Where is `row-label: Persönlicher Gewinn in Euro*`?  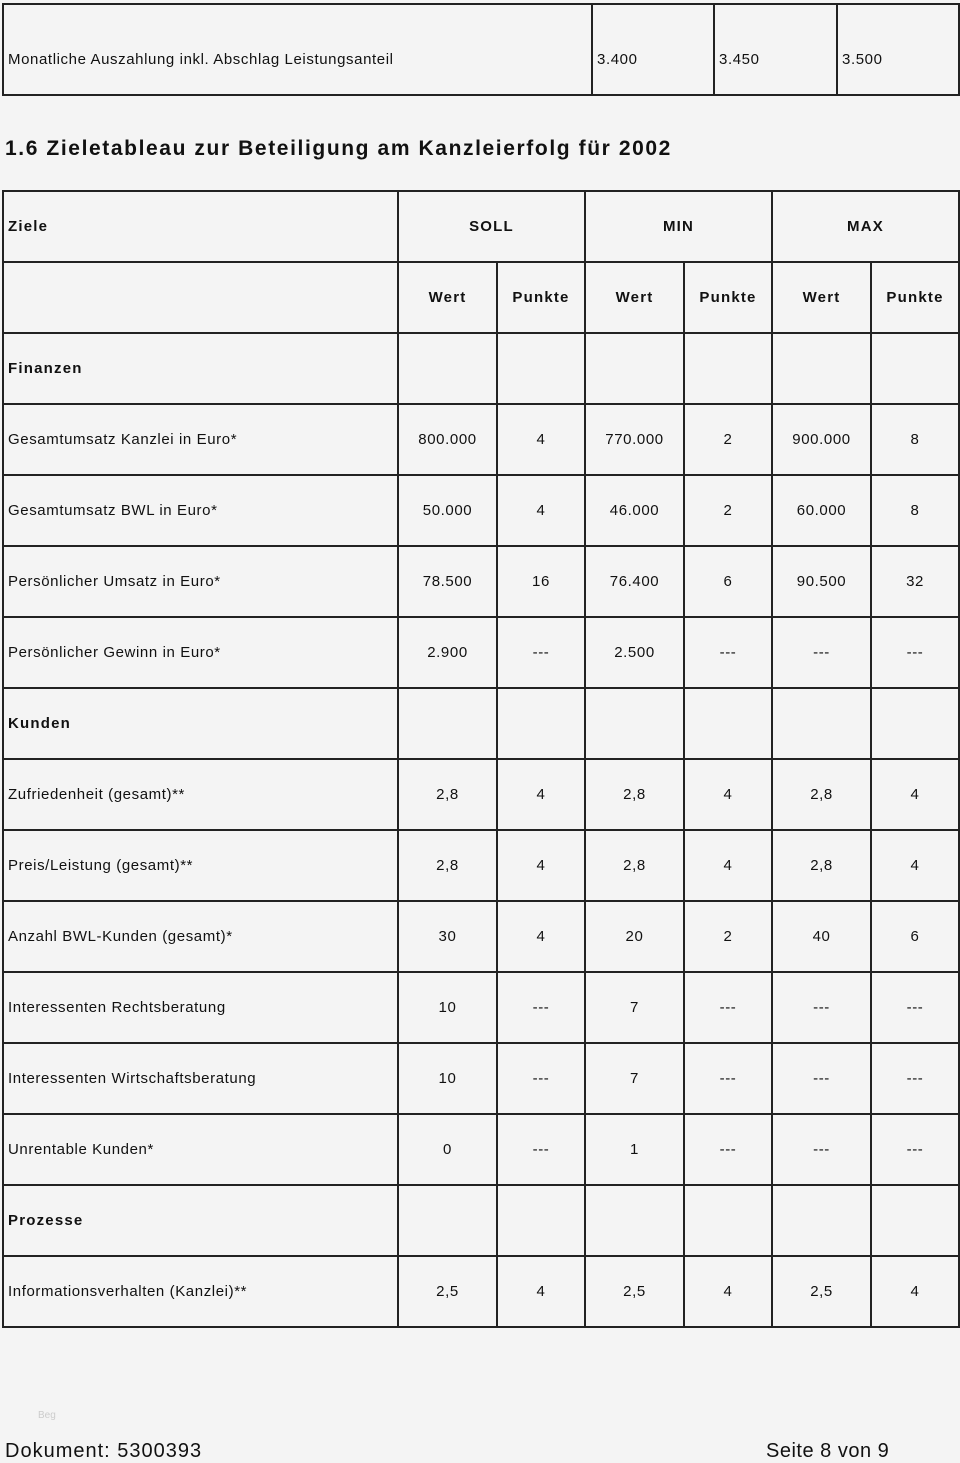 row-label: Persönlicher Gewinn in Euro* is located at coordinates (200, 652).